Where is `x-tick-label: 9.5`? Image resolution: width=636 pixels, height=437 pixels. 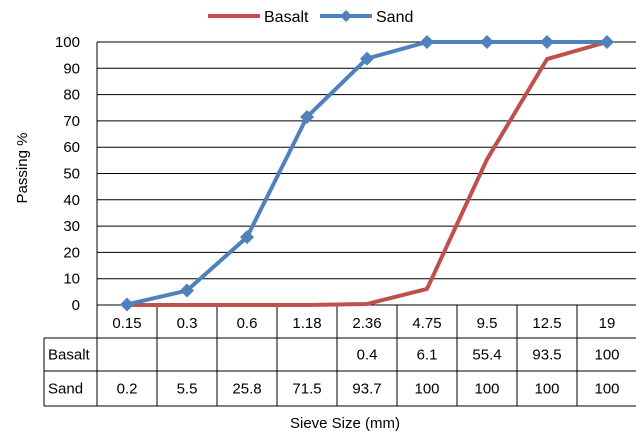
x-tick-label: 9.5 is located at coordinates (487, 323).